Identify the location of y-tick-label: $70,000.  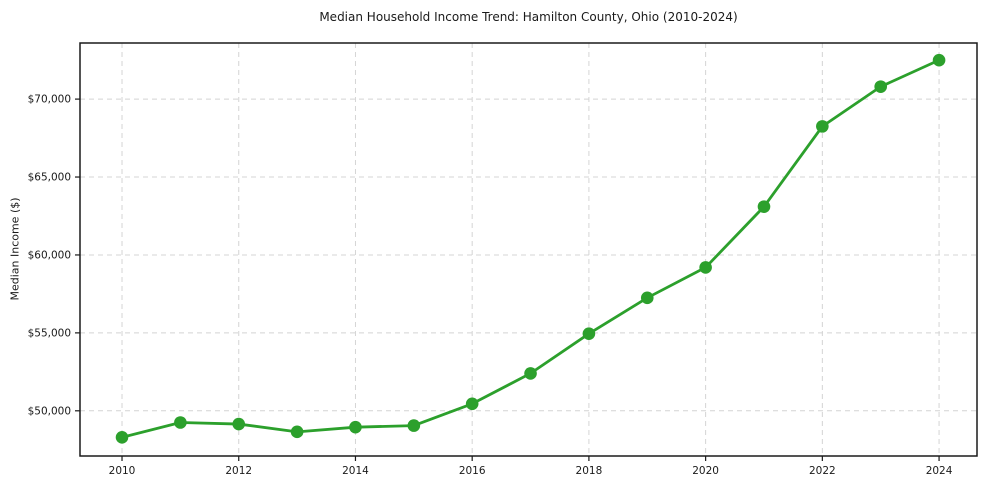
(49, 100).